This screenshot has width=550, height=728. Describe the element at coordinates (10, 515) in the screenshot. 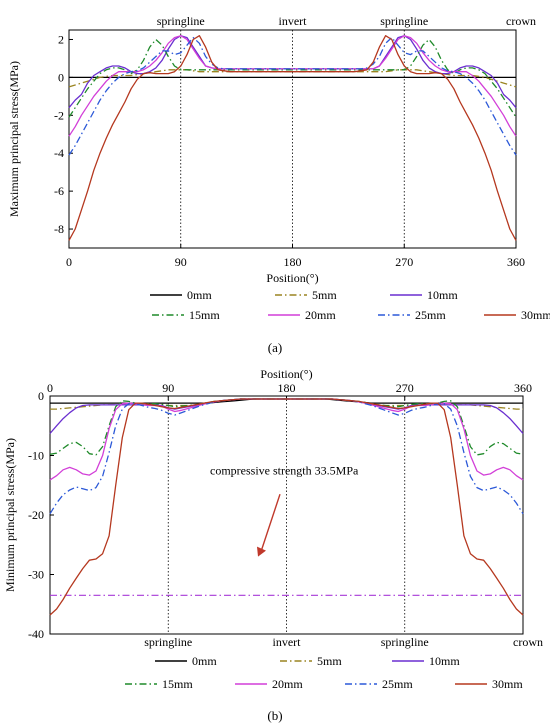

I see `chart-b-y-axis-label: Minimum principal stress(MPa)` at that location.